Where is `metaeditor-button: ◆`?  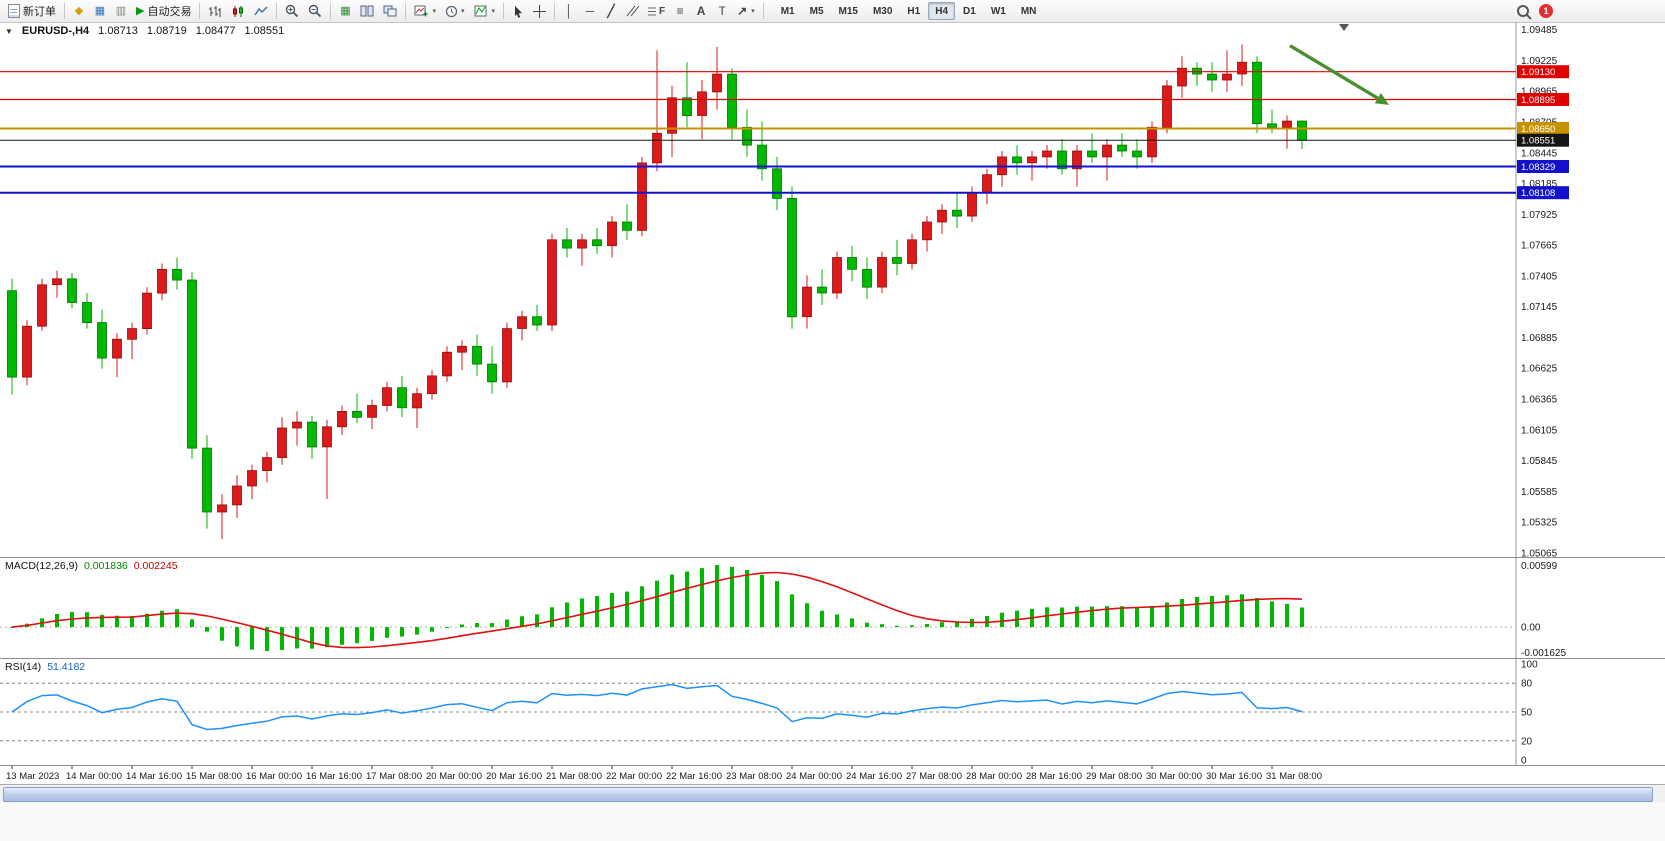 metaeditor-button: ◆ is located at coordinates (79, 11).